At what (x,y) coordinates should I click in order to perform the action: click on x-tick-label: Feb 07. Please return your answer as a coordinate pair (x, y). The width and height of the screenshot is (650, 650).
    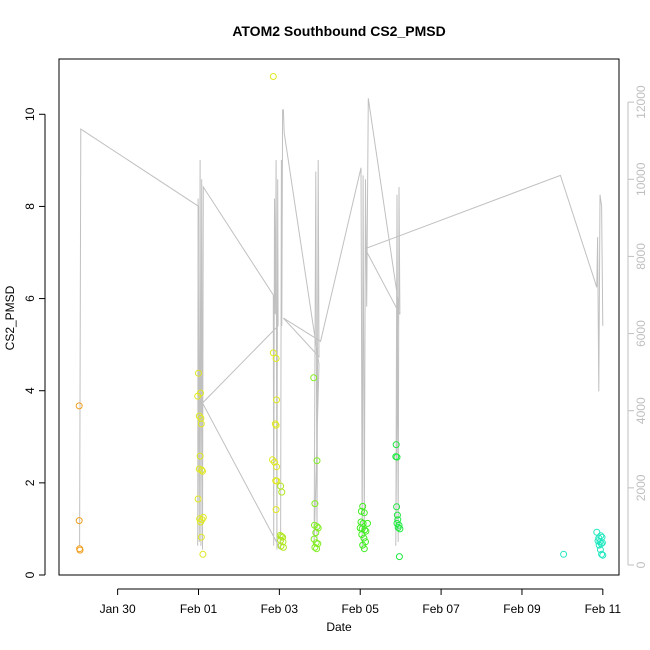
    Looking at the image, I should click on (441, 609).